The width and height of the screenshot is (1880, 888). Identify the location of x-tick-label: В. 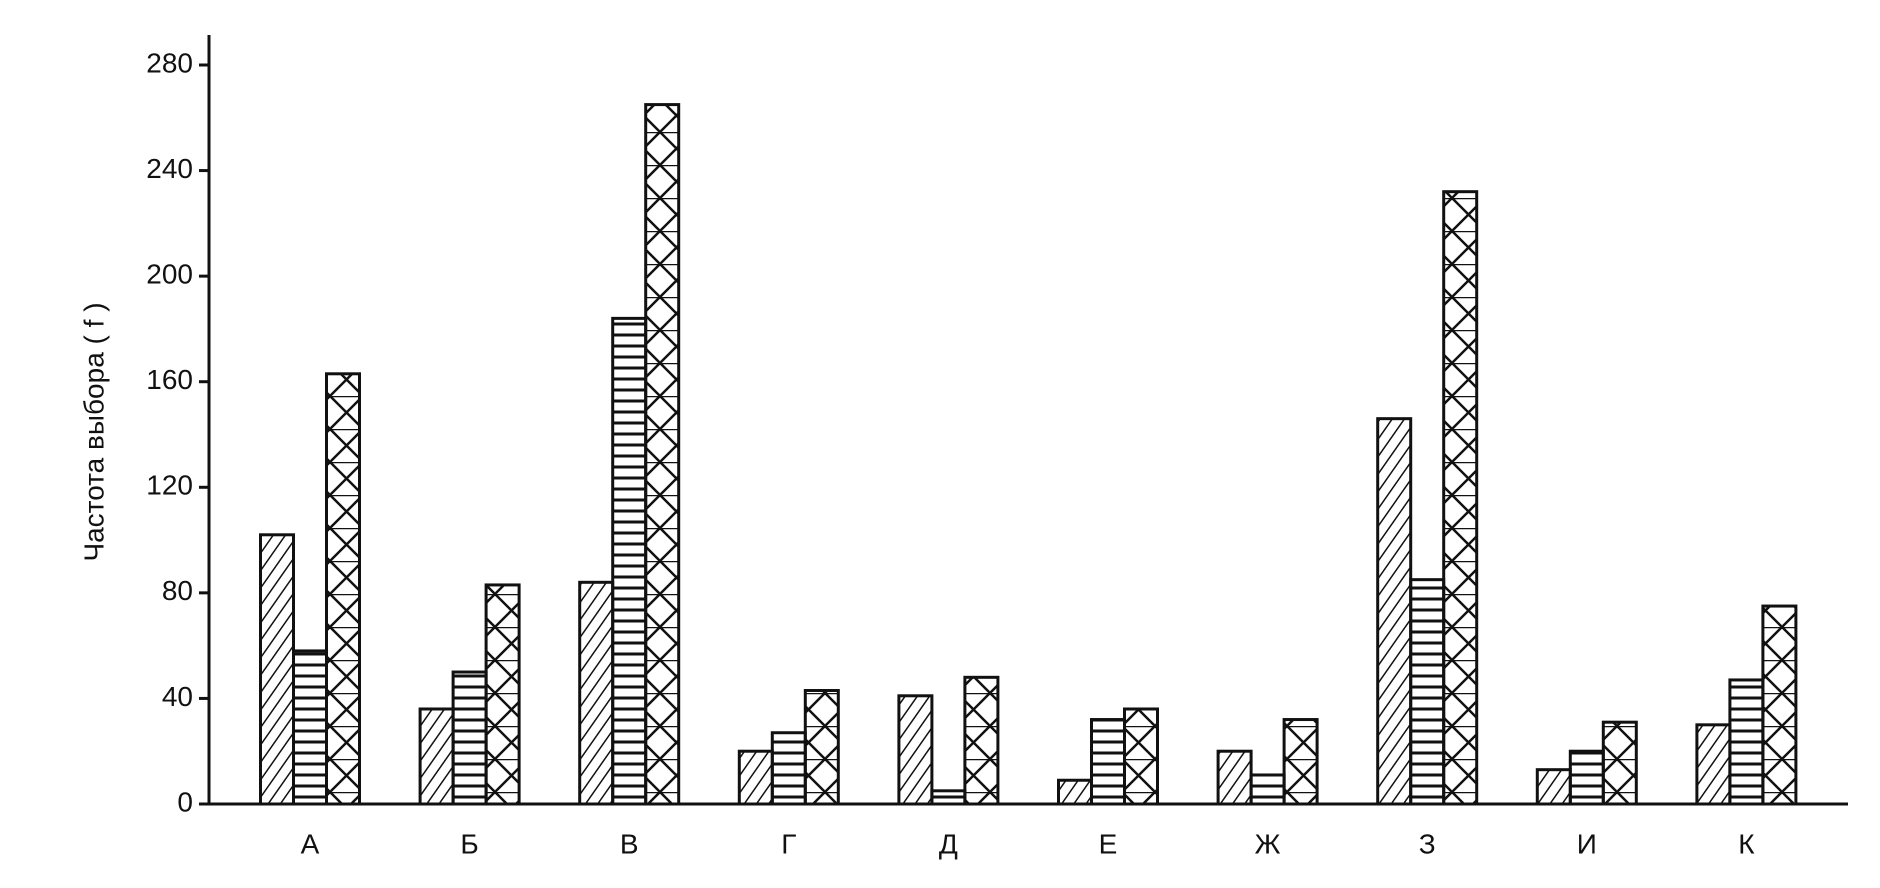
(629, 843).